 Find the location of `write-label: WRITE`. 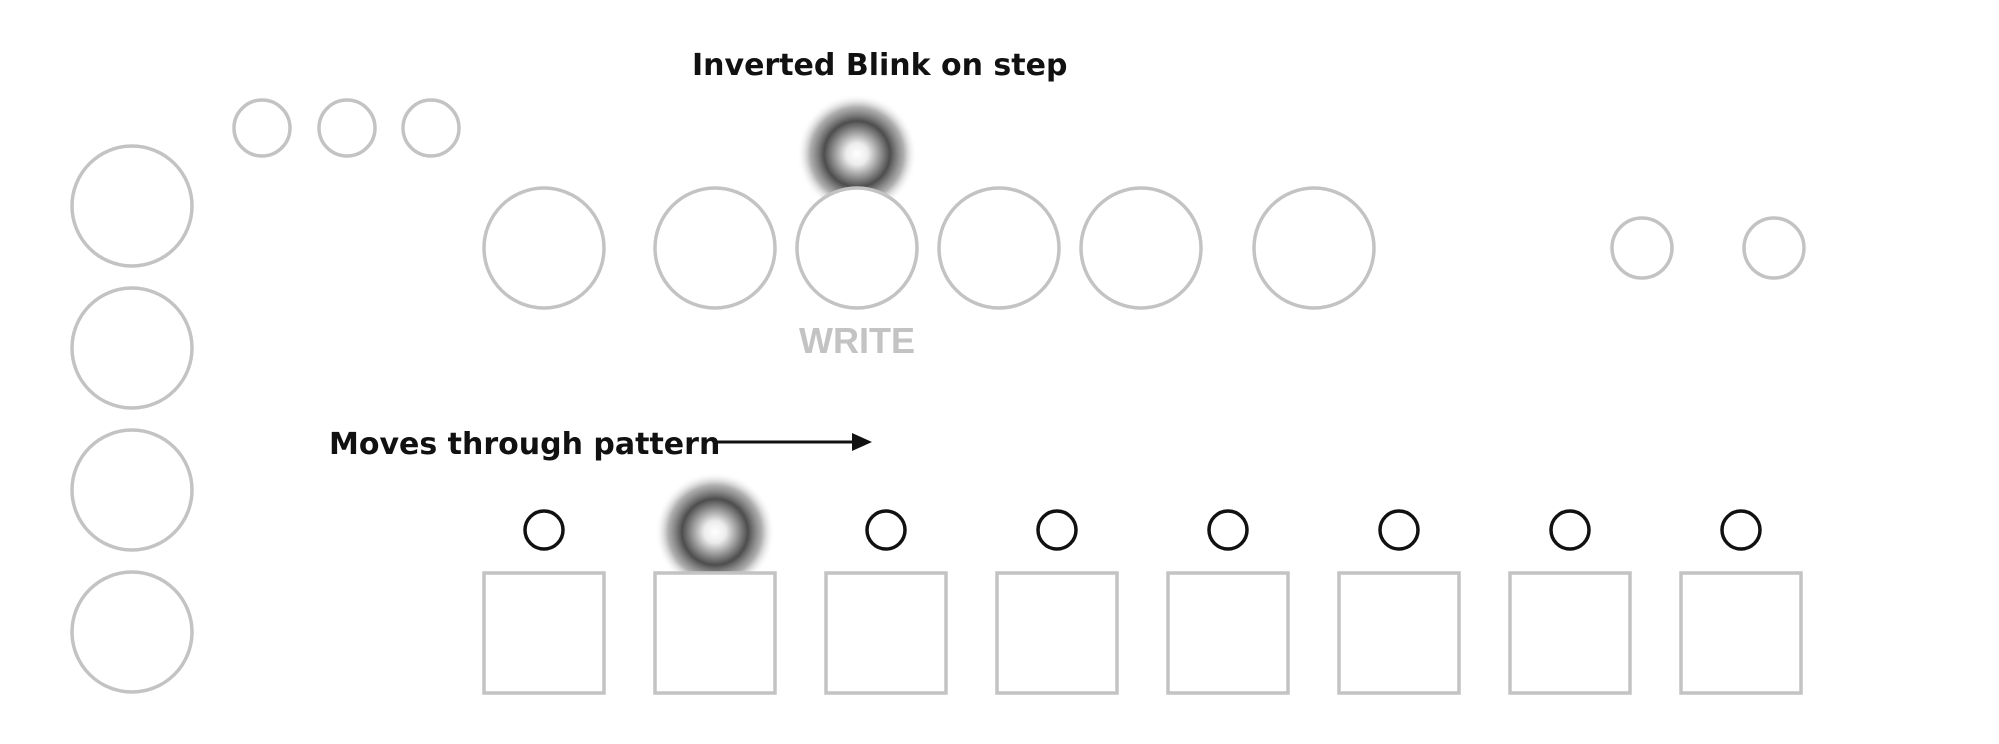

write-label: WRITE is located at coordinates (857, 340).